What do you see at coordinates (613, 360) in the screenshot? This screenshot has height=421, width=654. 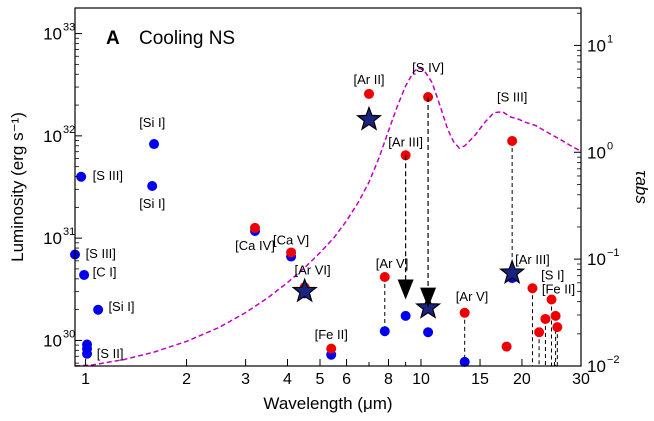 I see `y2-tick-exponent: −2` at bounding box center [613, 360].